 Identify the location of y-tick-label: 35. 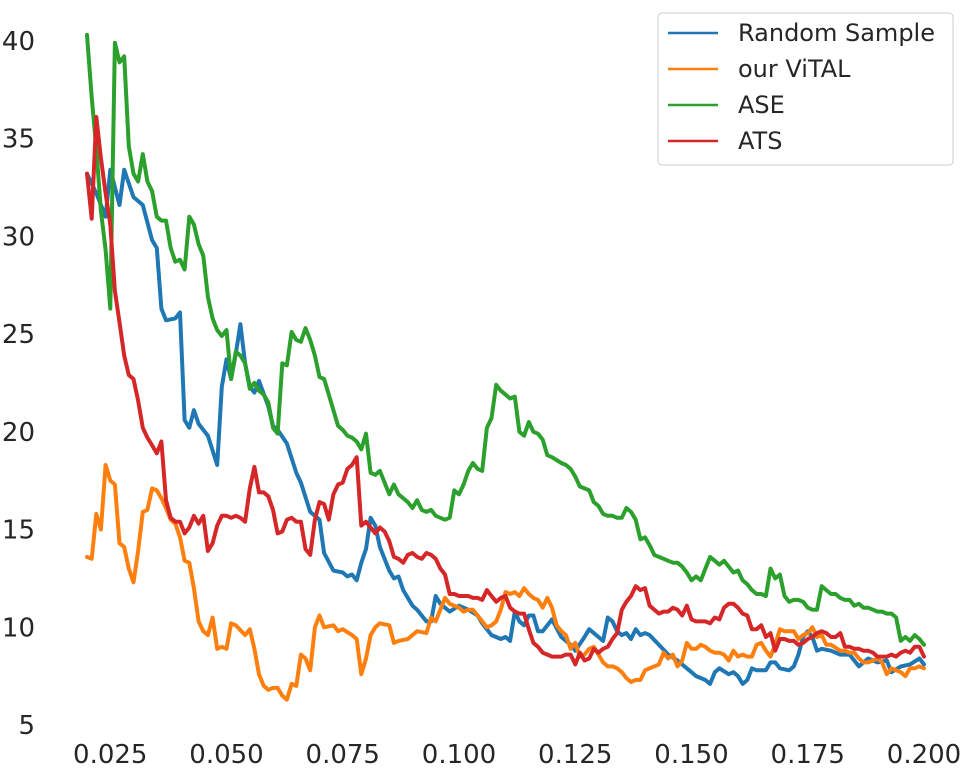
(18, 140).